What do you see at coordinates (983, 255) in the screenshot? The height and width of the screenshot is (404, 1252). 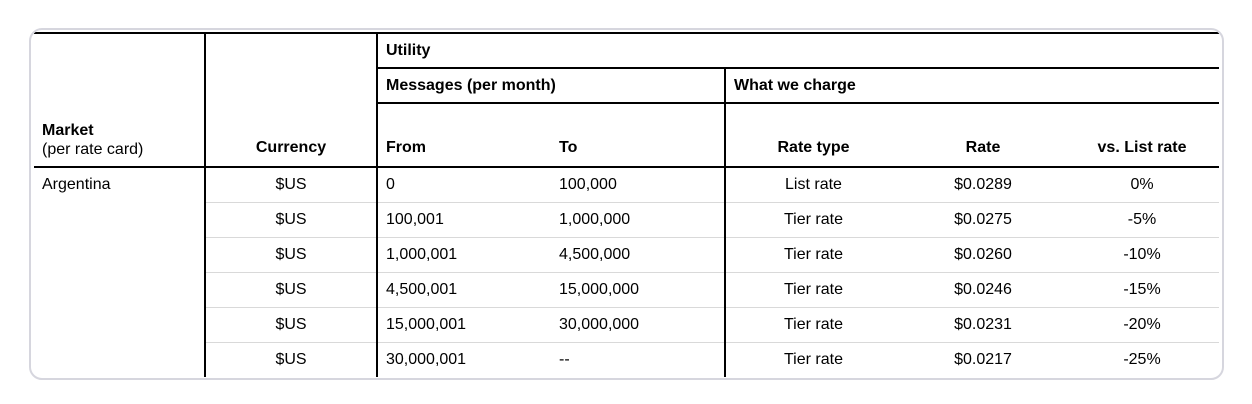 I see `cell-rate: $0.0260` at bounding box center [983, 255].